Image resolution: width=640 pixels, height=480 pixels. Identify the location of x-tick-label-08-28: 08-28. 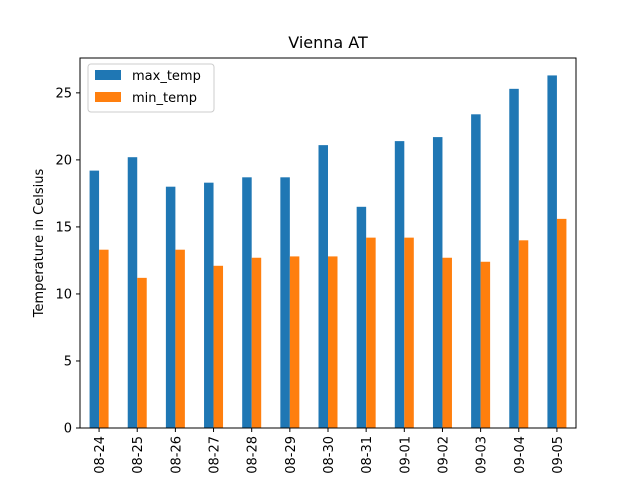
(253, 455).